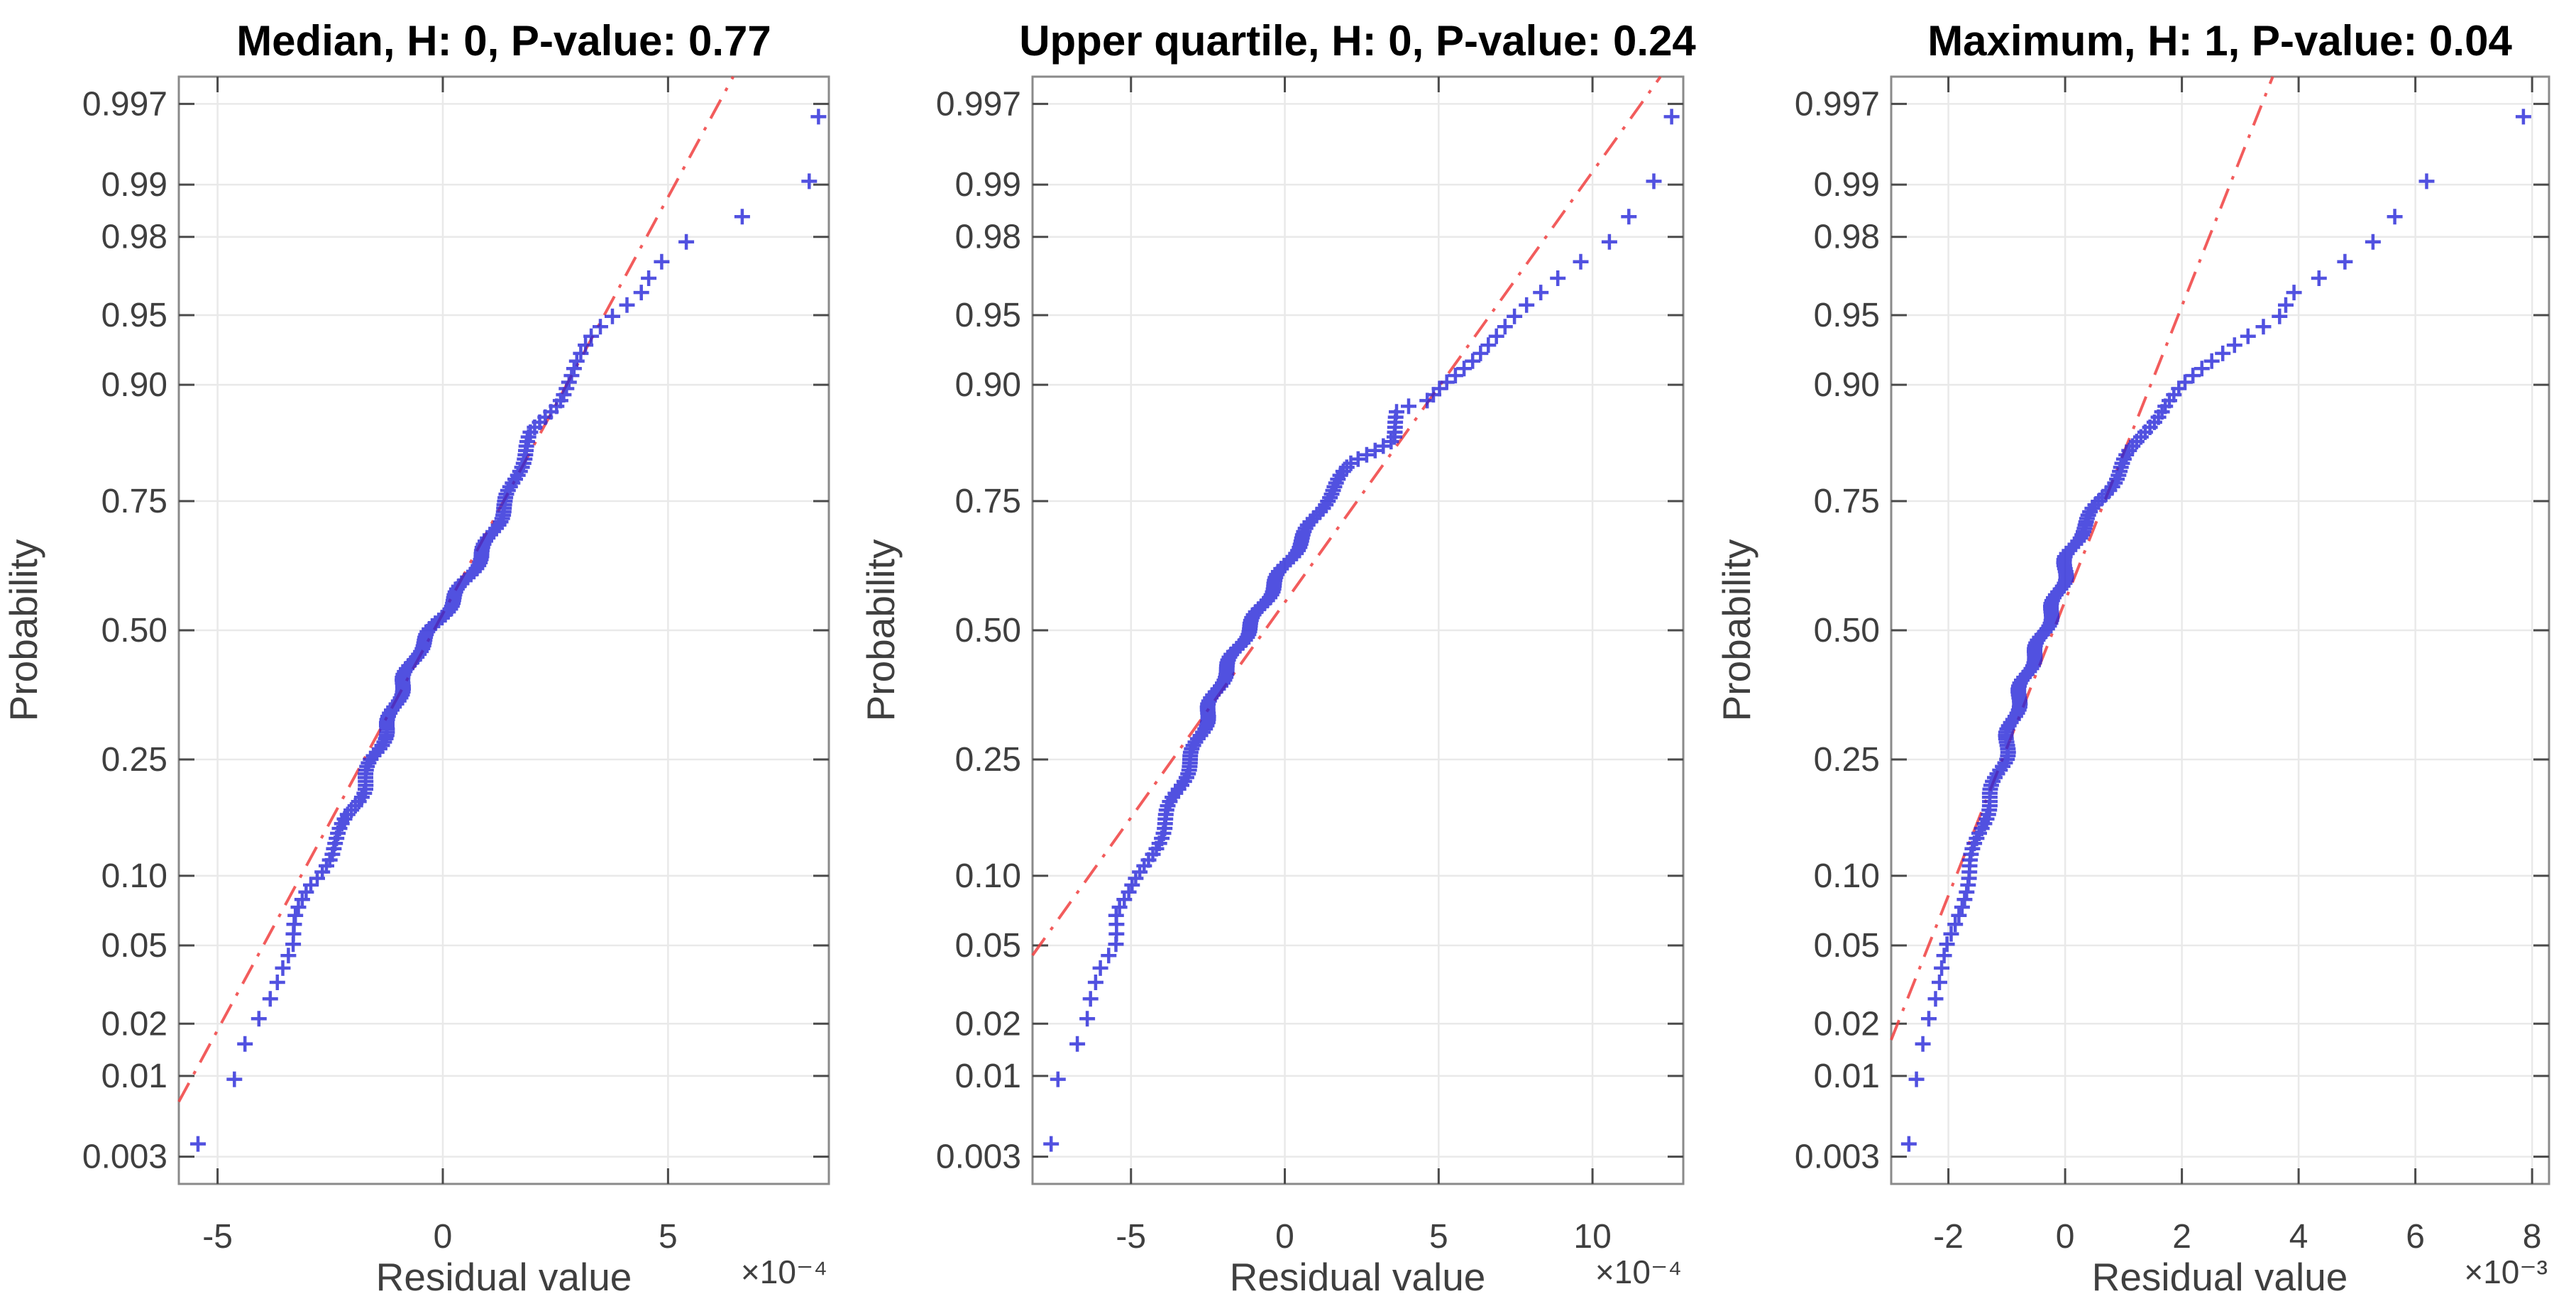 The image size is (2576, 1306). What do you see at coordinates (2506, 1271) in the screenshot?
I see `plot-maximum-x-exponent: ×10⁻³` at bounding box center [2506, 1271].